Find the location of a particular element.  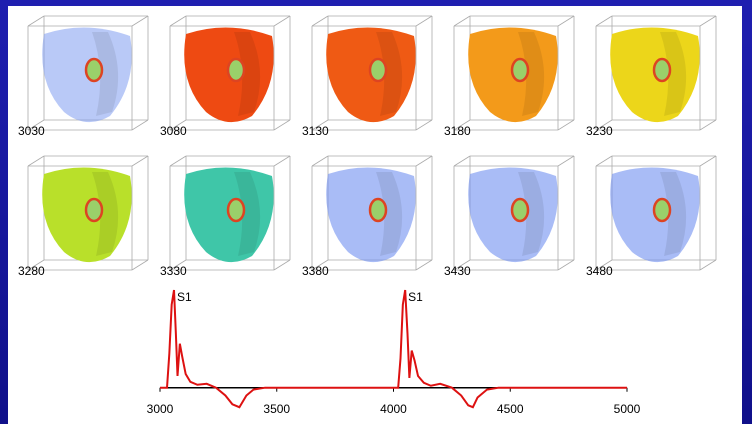

heart-panel: 3380 is located at coordinates (367, 216).